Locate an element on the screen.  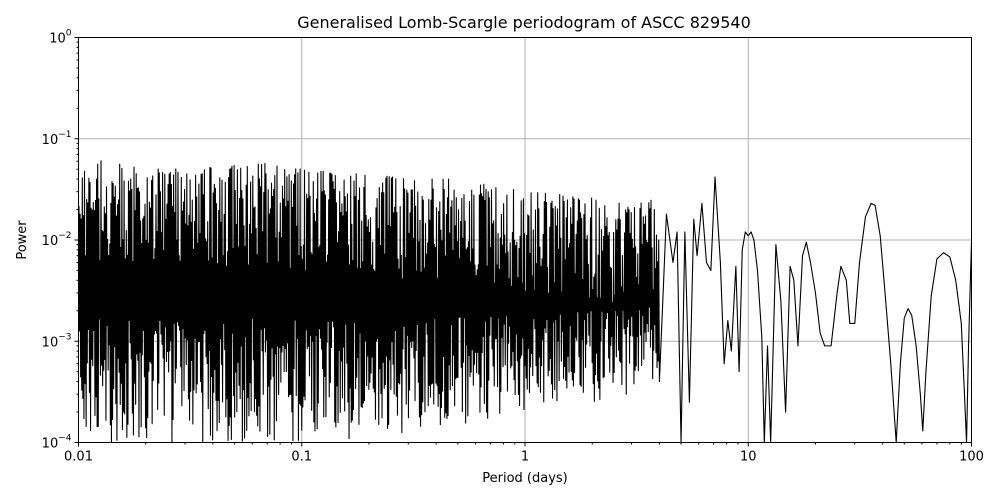
y-axis-label: Power is located at coordinates (22, 240).